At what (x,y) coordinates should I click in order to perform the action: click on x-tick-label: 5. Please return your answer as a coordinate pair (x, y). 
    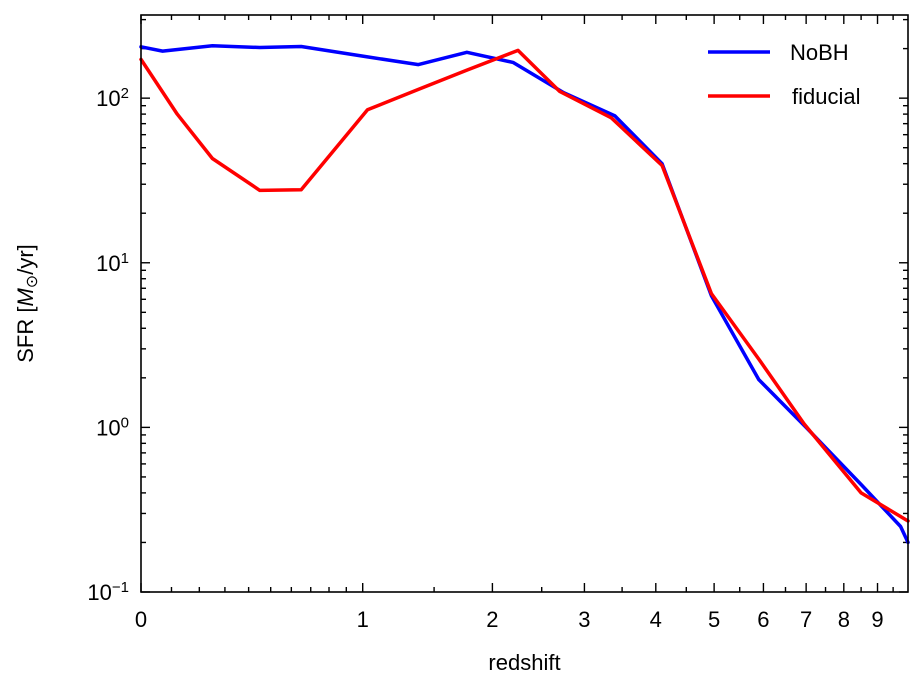
    Looking at the image, I should click on (714, 619).